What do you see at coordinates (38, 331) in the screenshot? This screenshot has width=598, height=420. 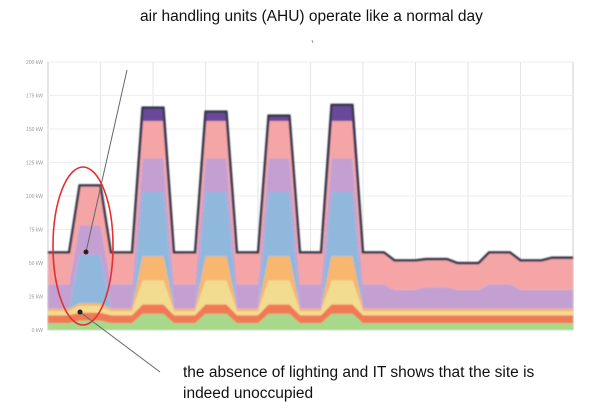 I see `y-tick-label: 0 kW` at bounding box center [38, 331].